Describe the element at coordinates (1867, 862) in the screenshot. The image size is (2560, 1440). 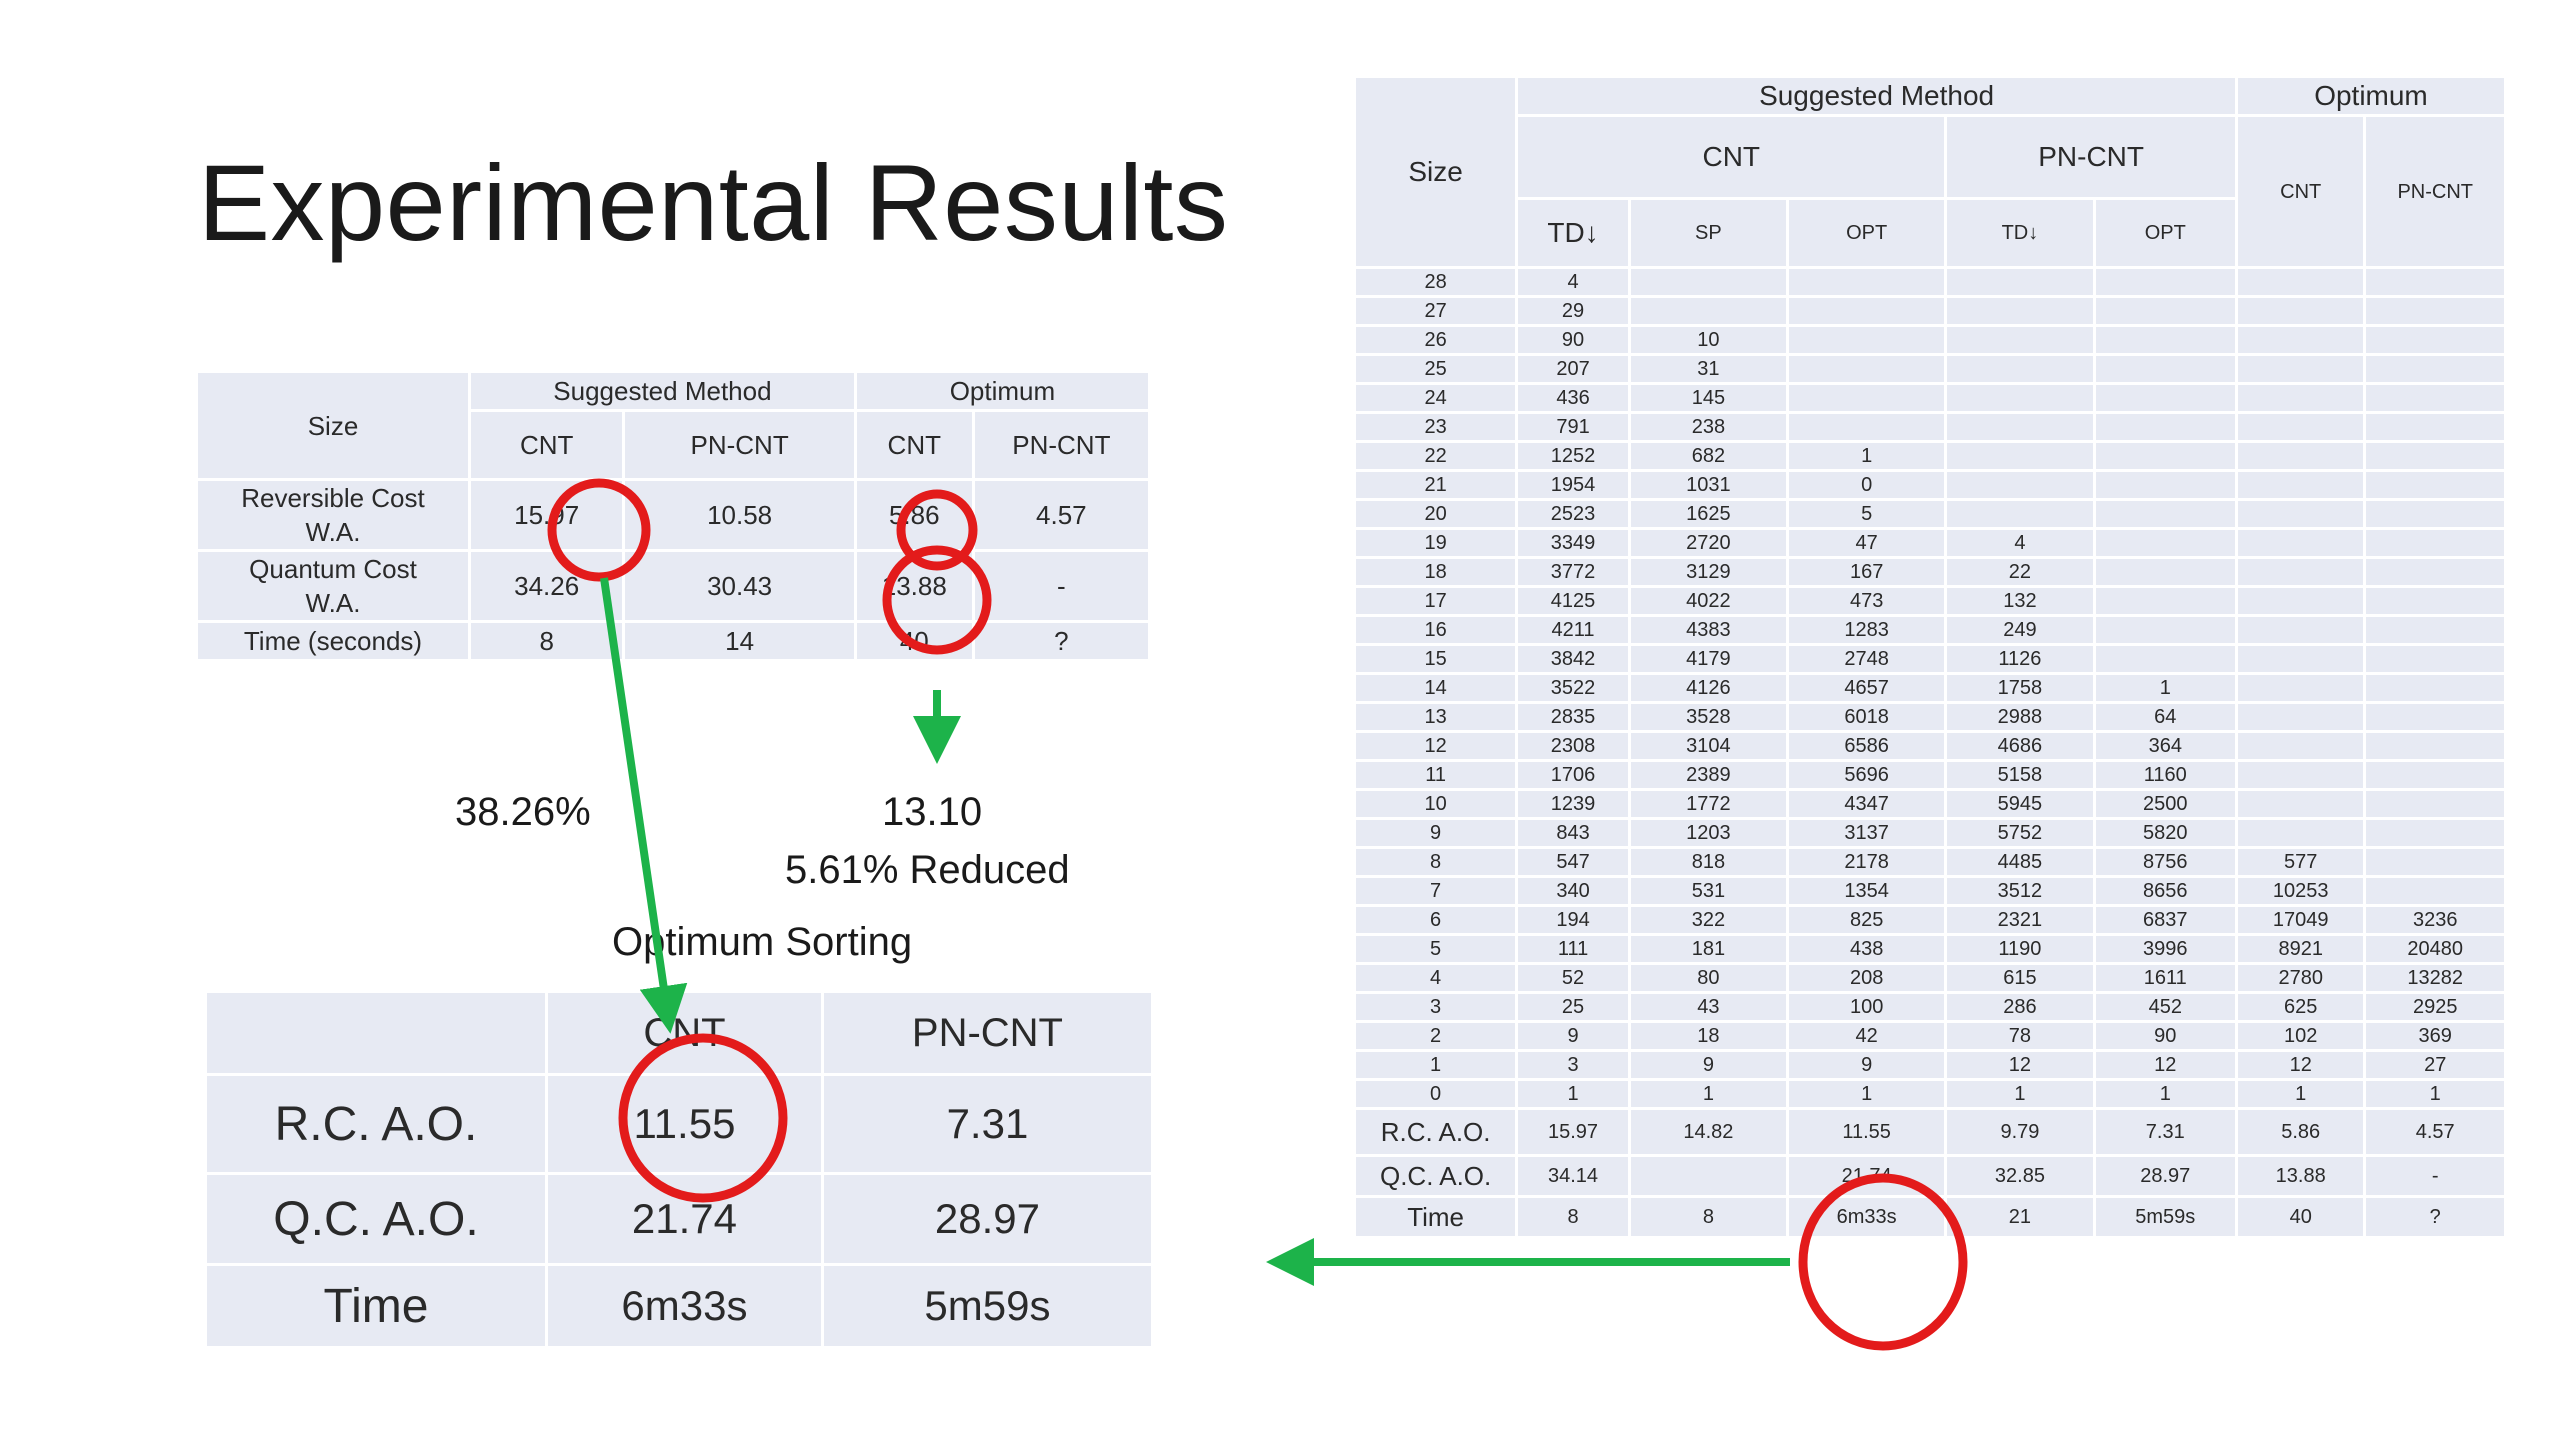
I see `results-cell: 2178` at that location.